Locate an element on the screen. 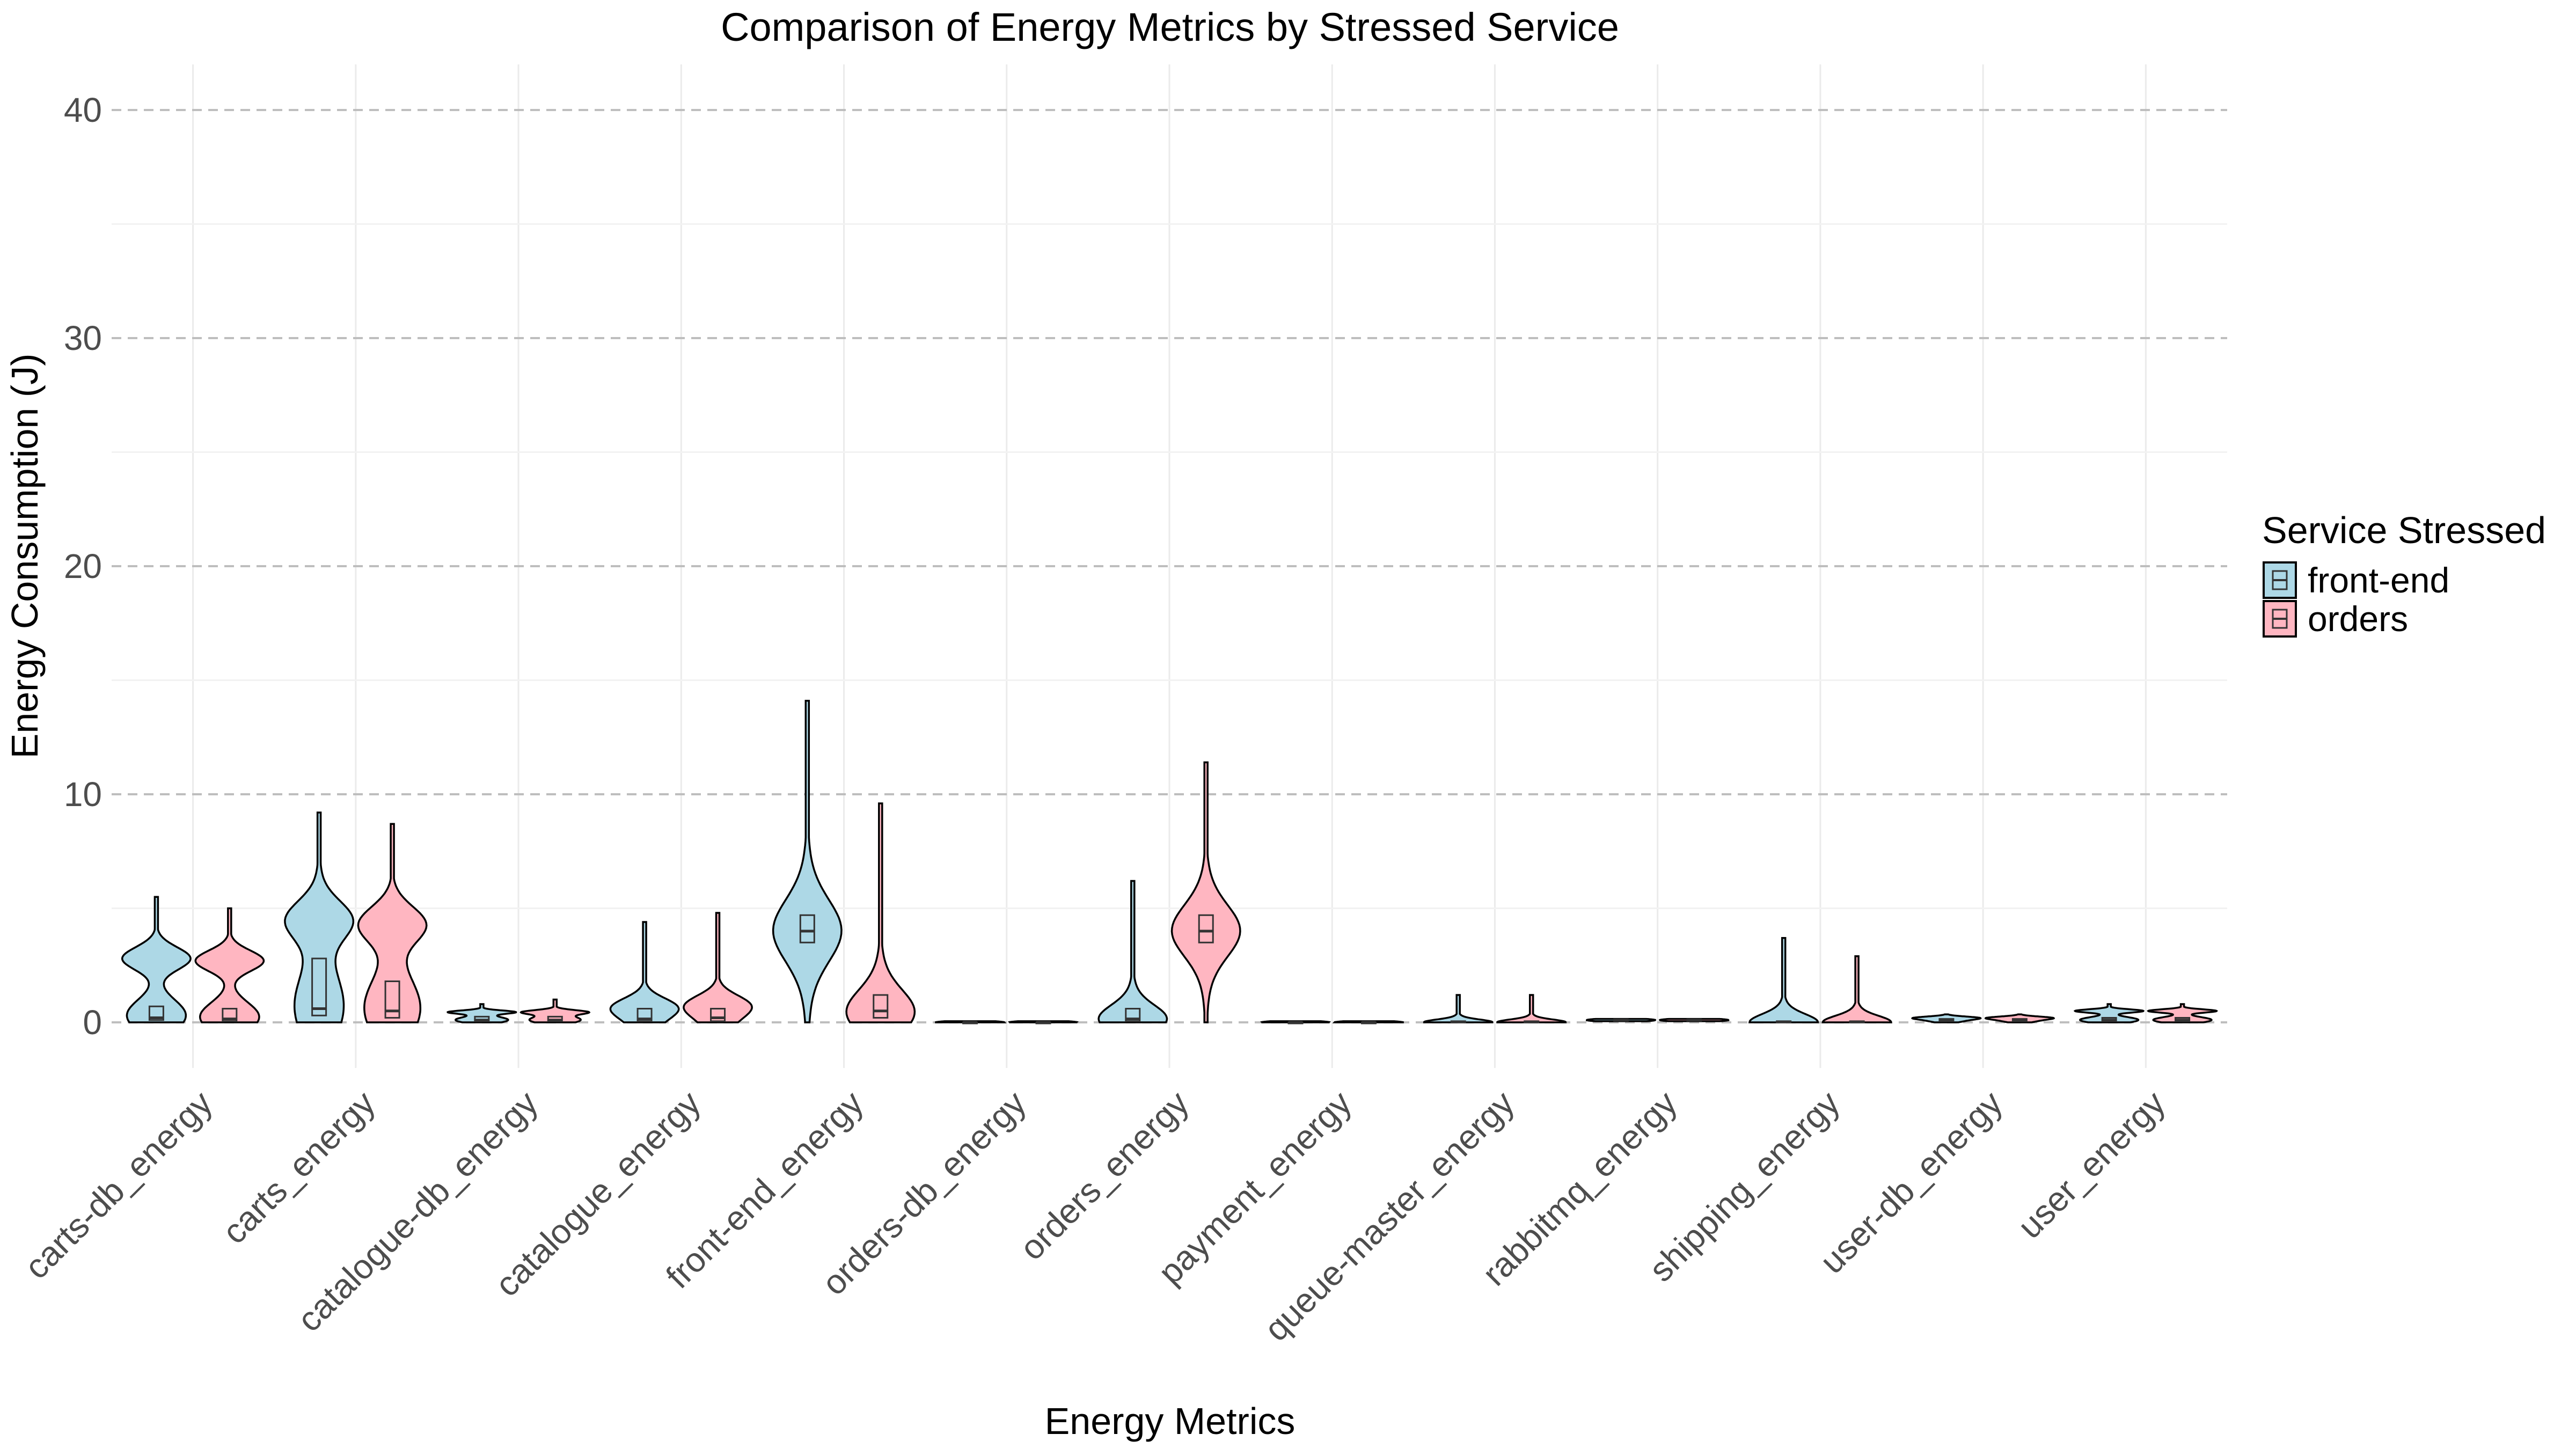 The image size is (2576, 1449). violin-front-end-front-end_energy is located at coordinates (807, 861).